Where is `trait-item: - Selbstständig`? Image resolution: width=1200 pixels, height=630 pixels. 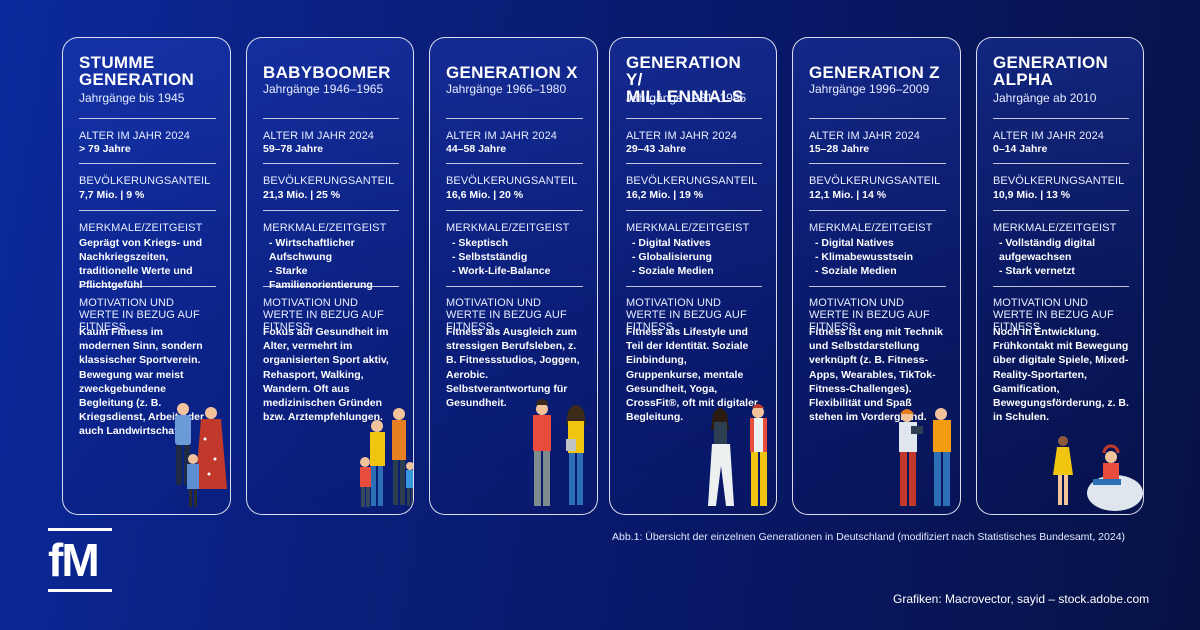 trait-item: - Selbstständig is located at coordinates (490, 257).